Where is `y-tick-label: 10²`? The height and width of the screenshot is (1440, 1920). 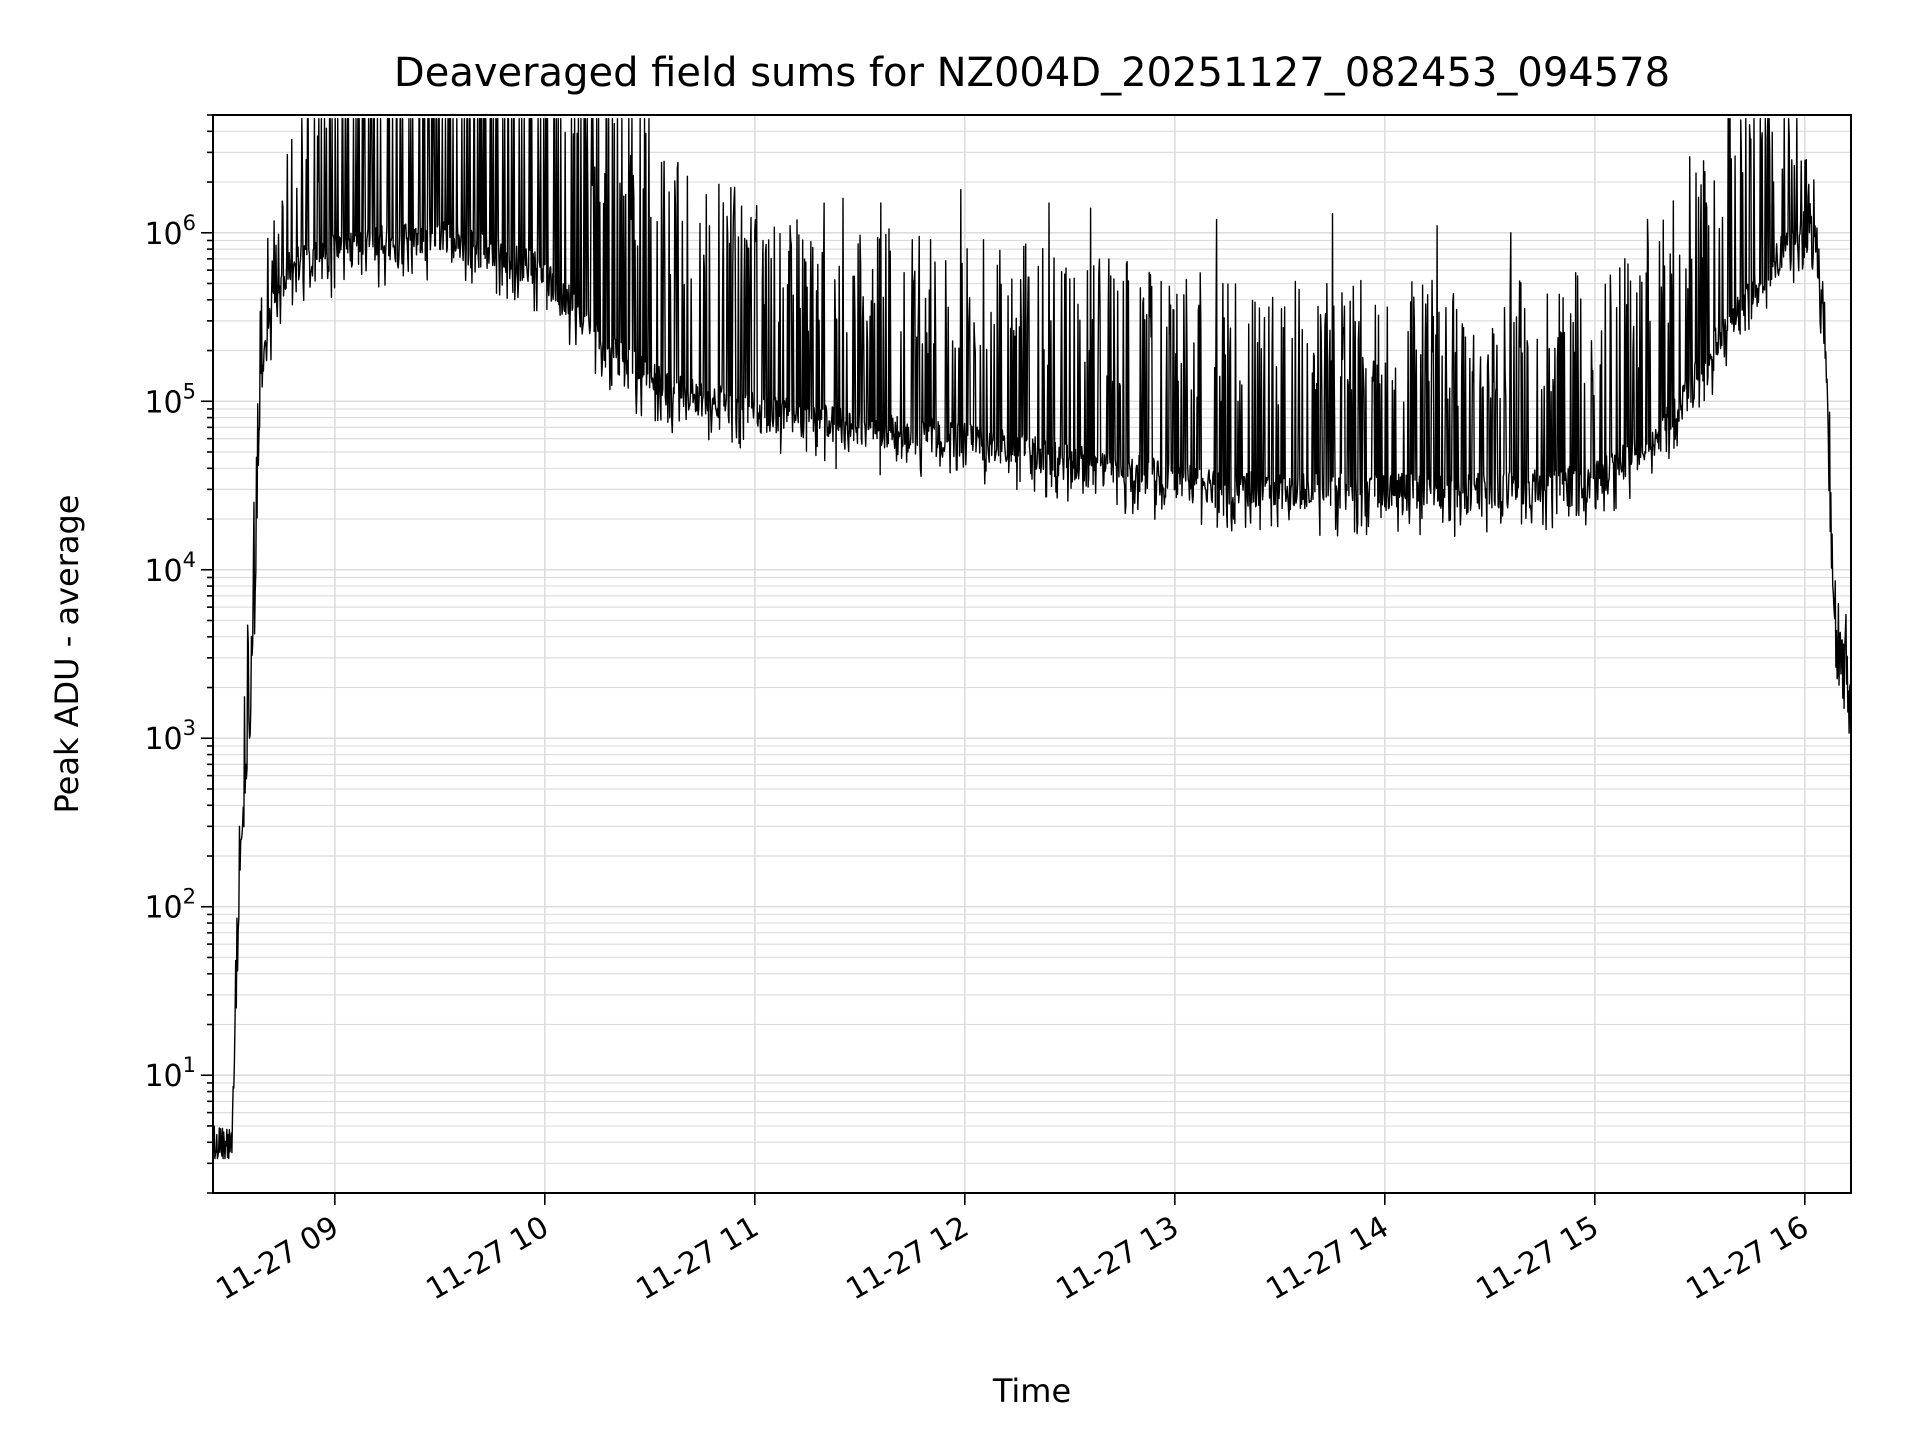 y-tick-label: 10² is located at coordinates (170, 905).